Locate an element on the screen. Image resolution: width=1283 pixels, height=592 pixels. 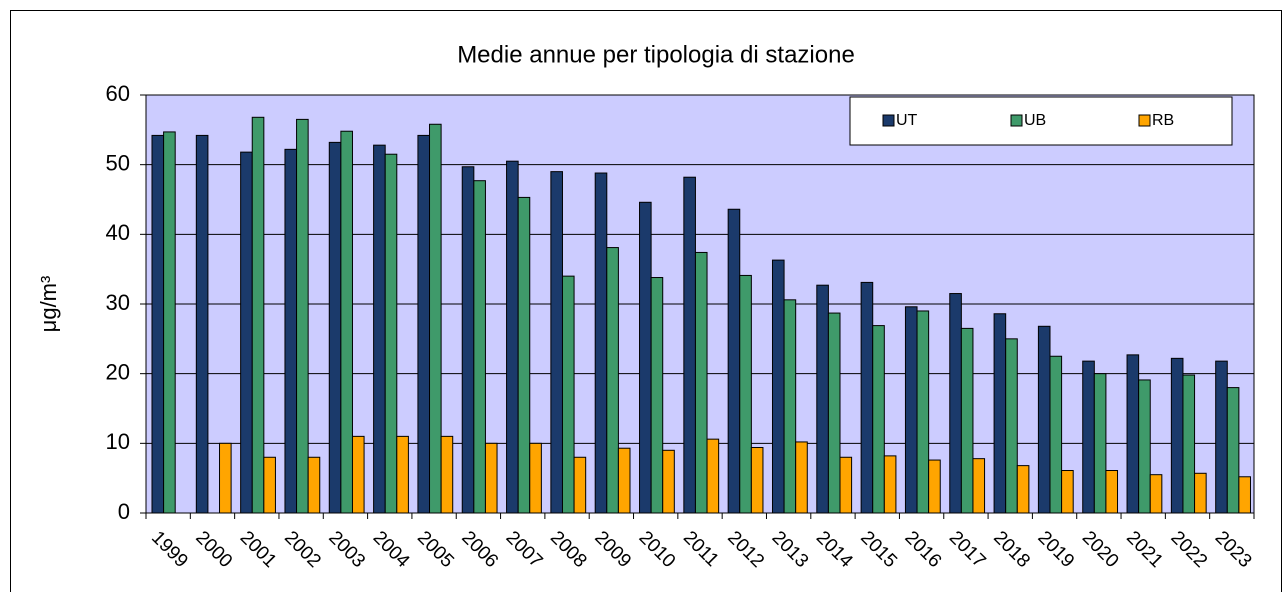
chart-title: Medie annue per tipologia di stazione is located at coordinates (656, 54).